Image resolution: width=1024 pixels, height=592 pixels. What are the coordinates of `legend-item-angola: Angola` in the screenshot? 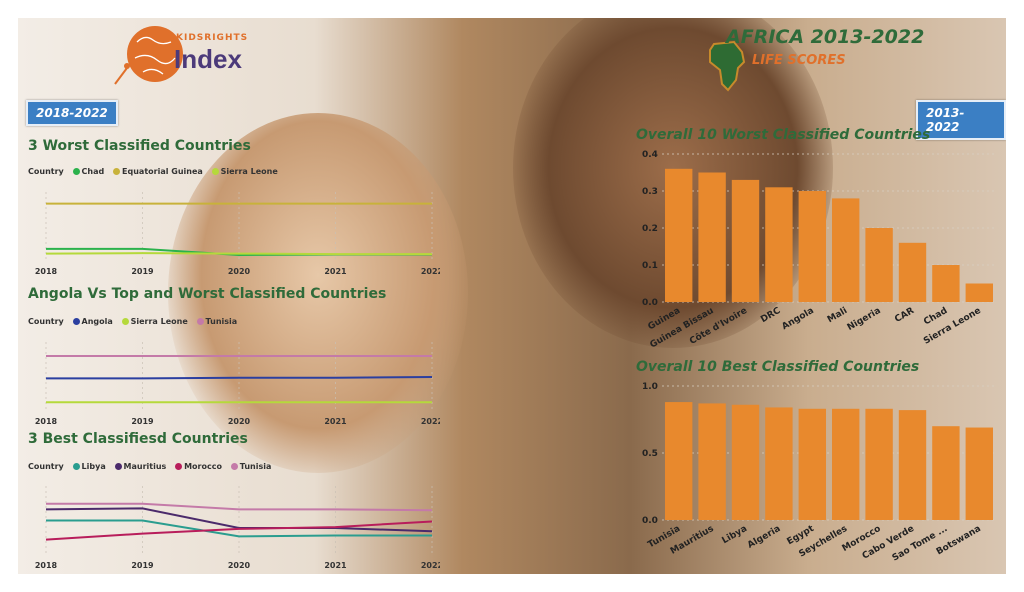 It's located at (92, 321).